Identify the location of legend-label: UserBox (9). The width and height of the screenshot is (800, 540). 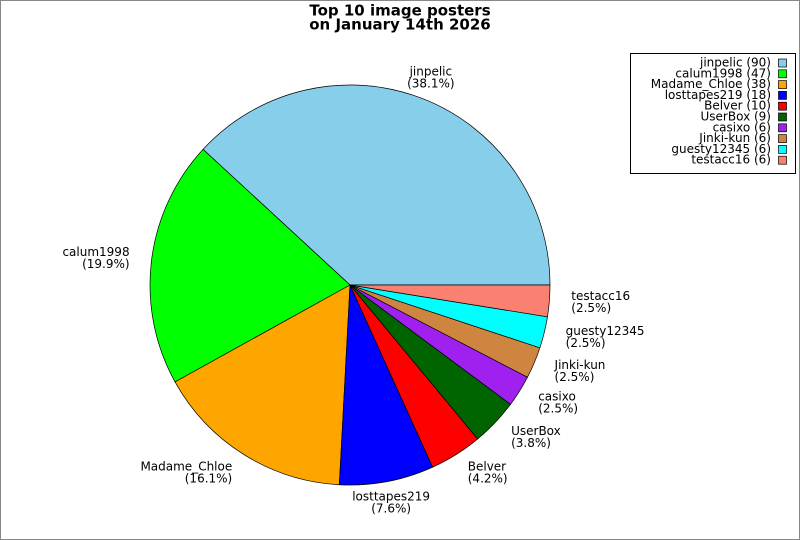
(736, 117).